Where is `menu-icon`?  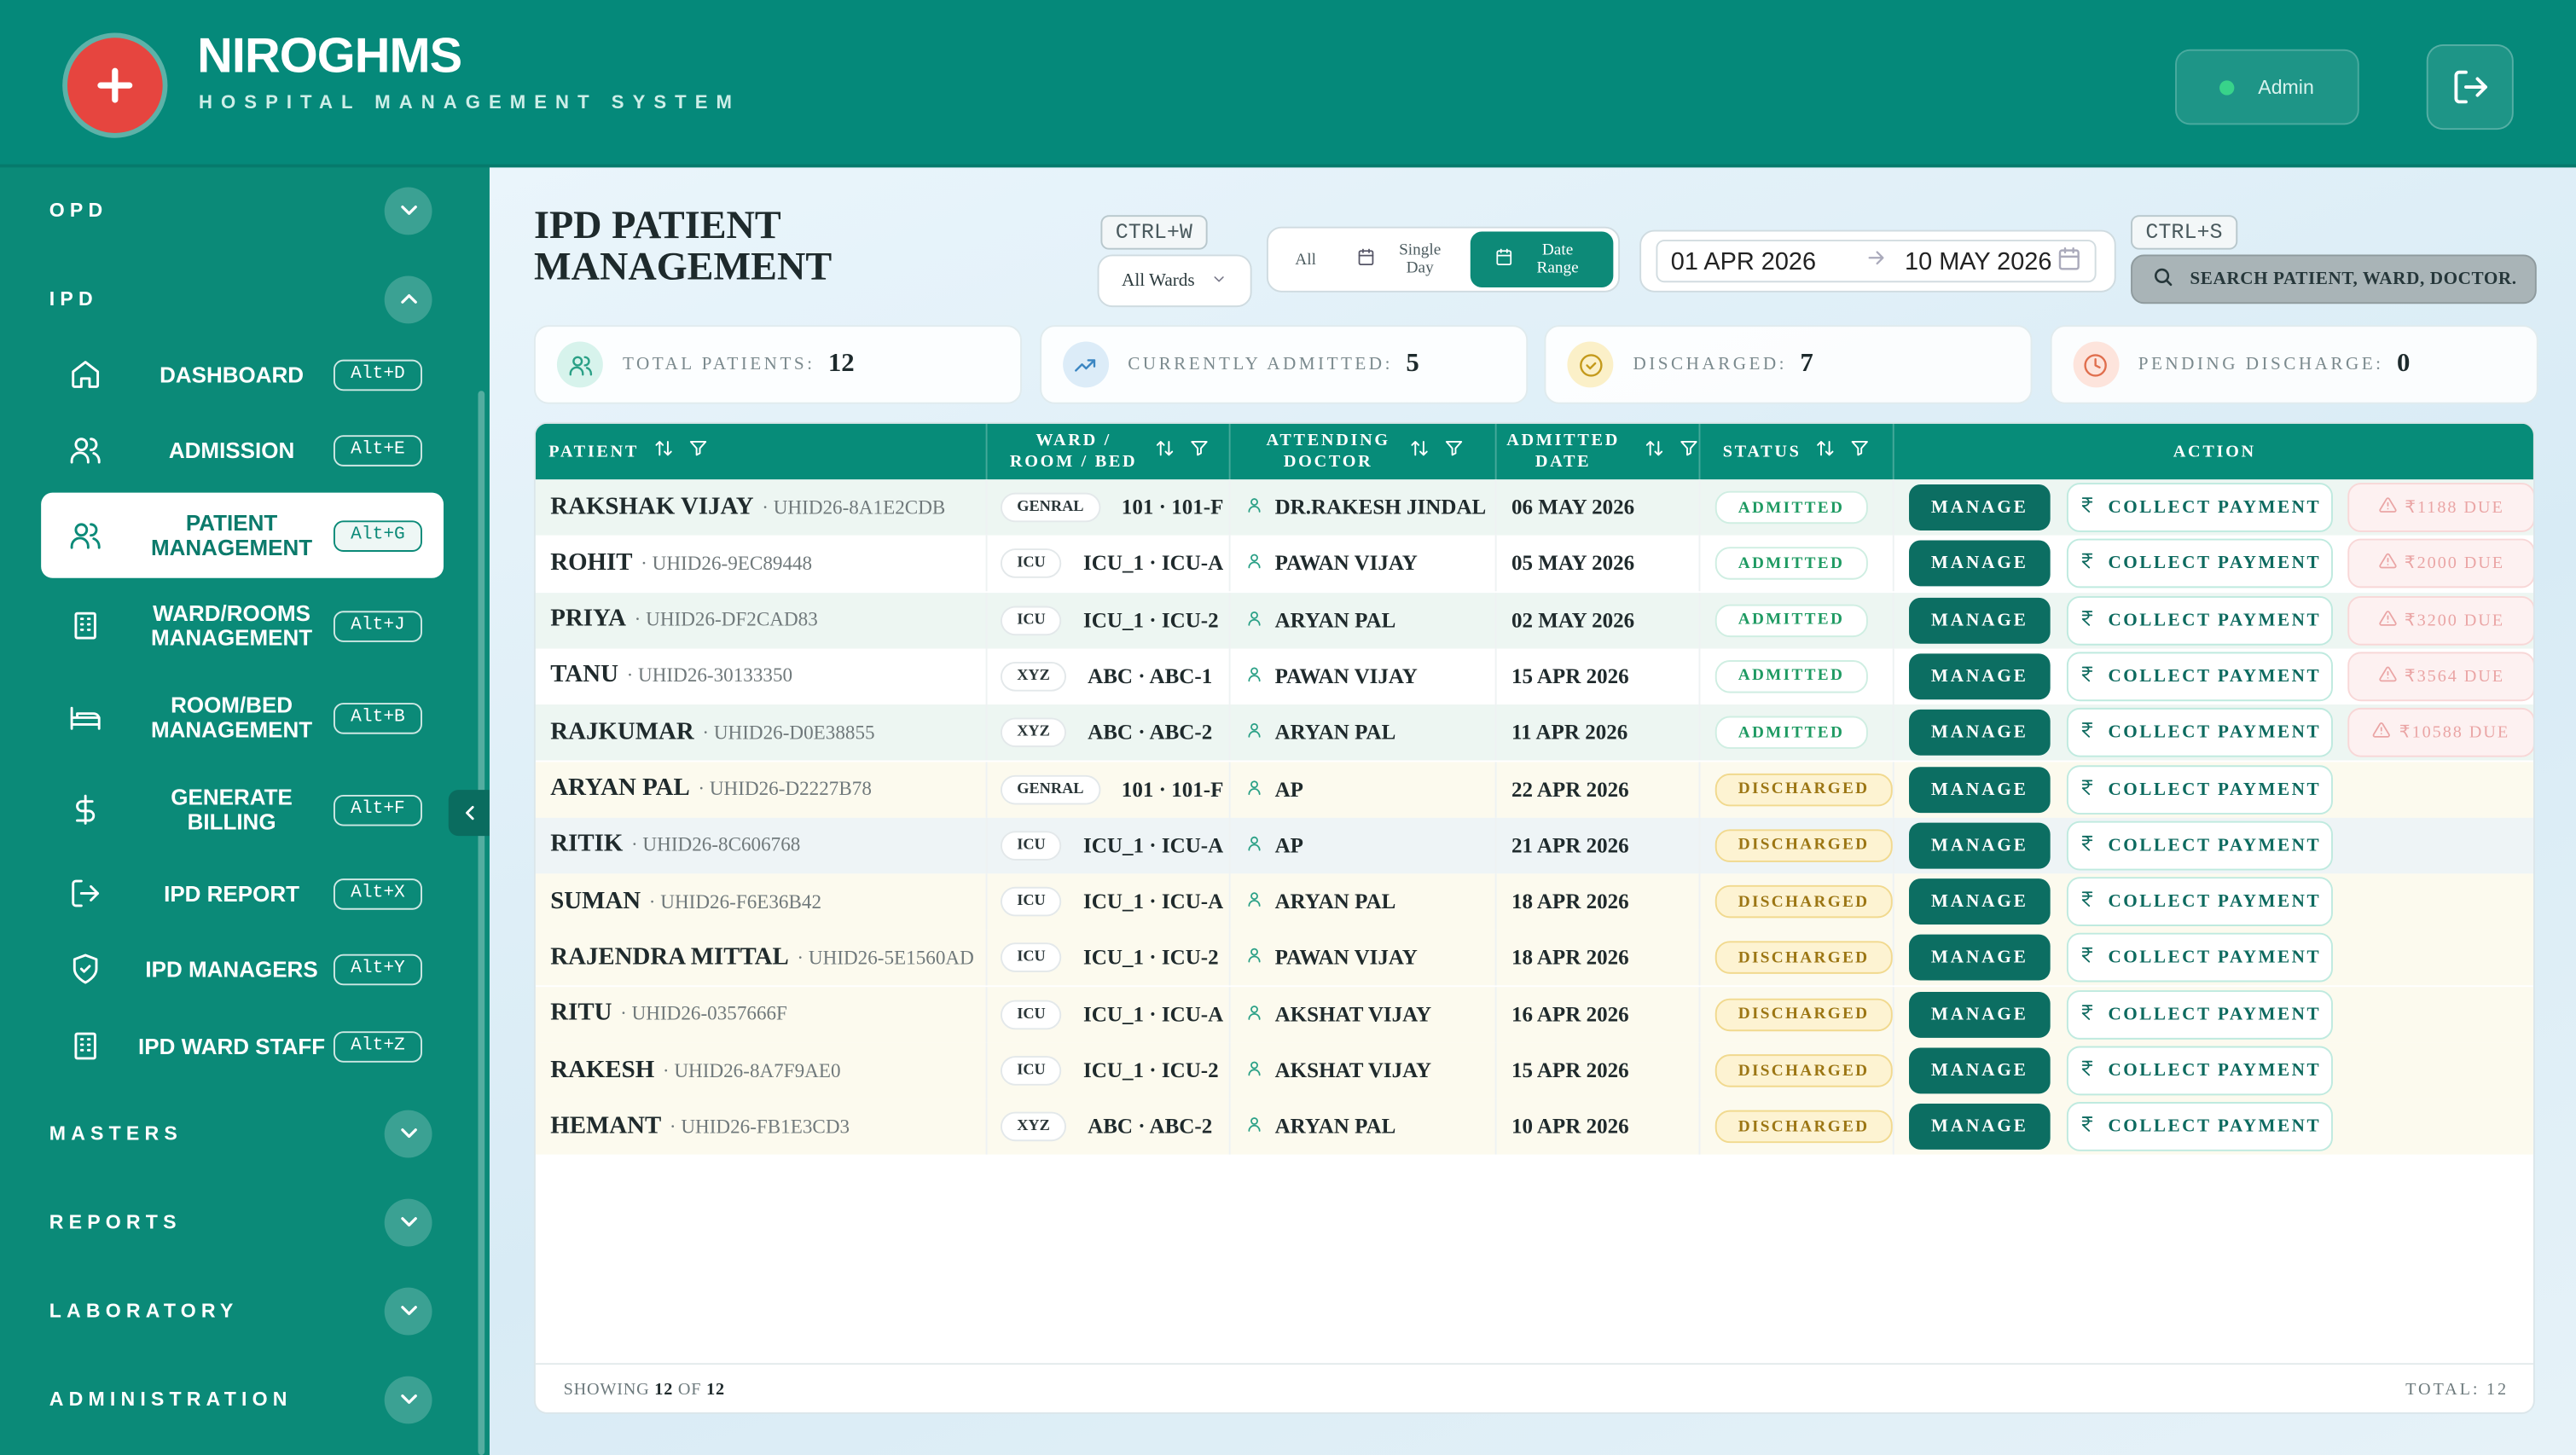 menu-icon is located at coordinates (85, 450).